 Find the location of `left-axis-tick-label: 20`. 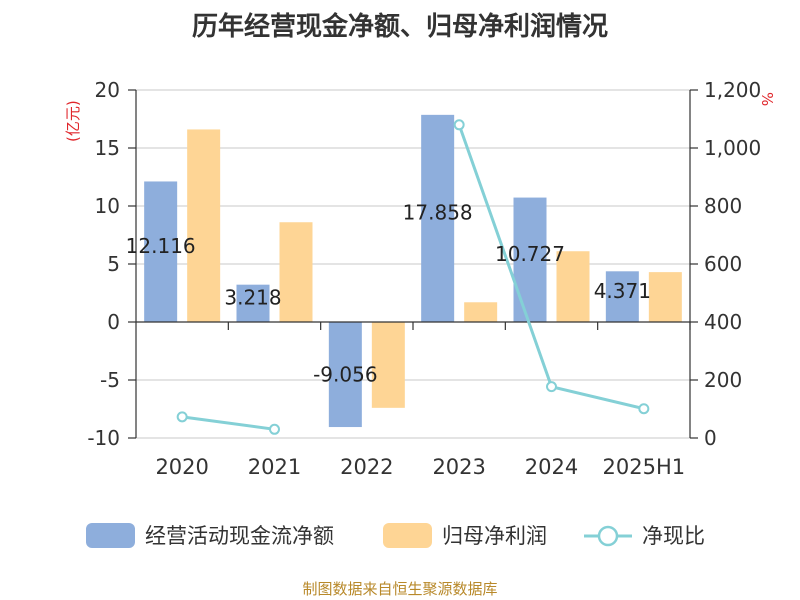

left-axis-tick-label: 20 is located at coordinates (107, 90).